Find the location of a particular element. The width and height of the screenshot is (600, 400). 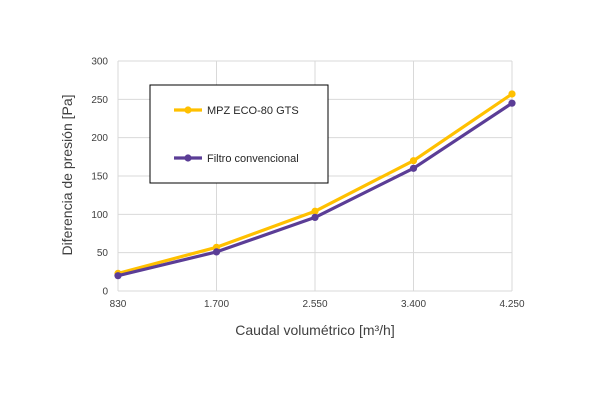

y-tick-label: 150 is located at coordinates (99, 177).